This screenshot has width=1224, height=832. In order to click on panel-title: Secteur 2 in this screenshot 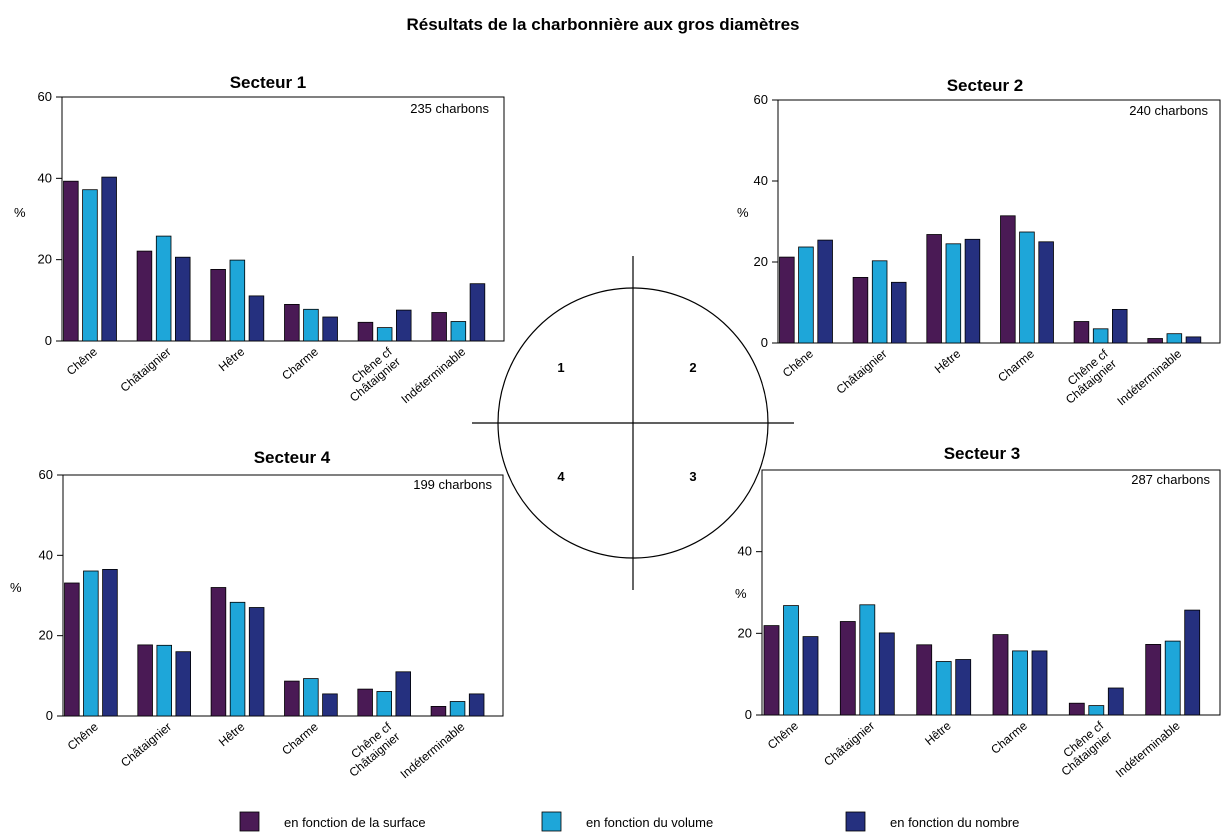, I will do `click(985, 85)`.